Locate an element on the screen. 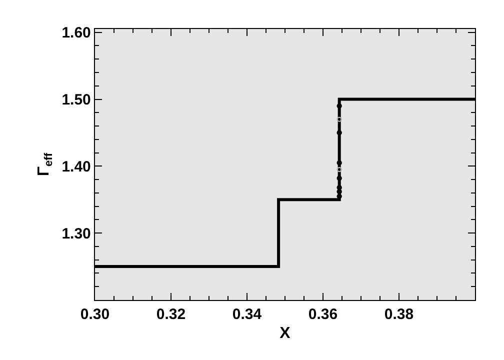 This screenshot has width=504, height=360. y-tick-label: 1.40 is located at coordinates (76, 167).